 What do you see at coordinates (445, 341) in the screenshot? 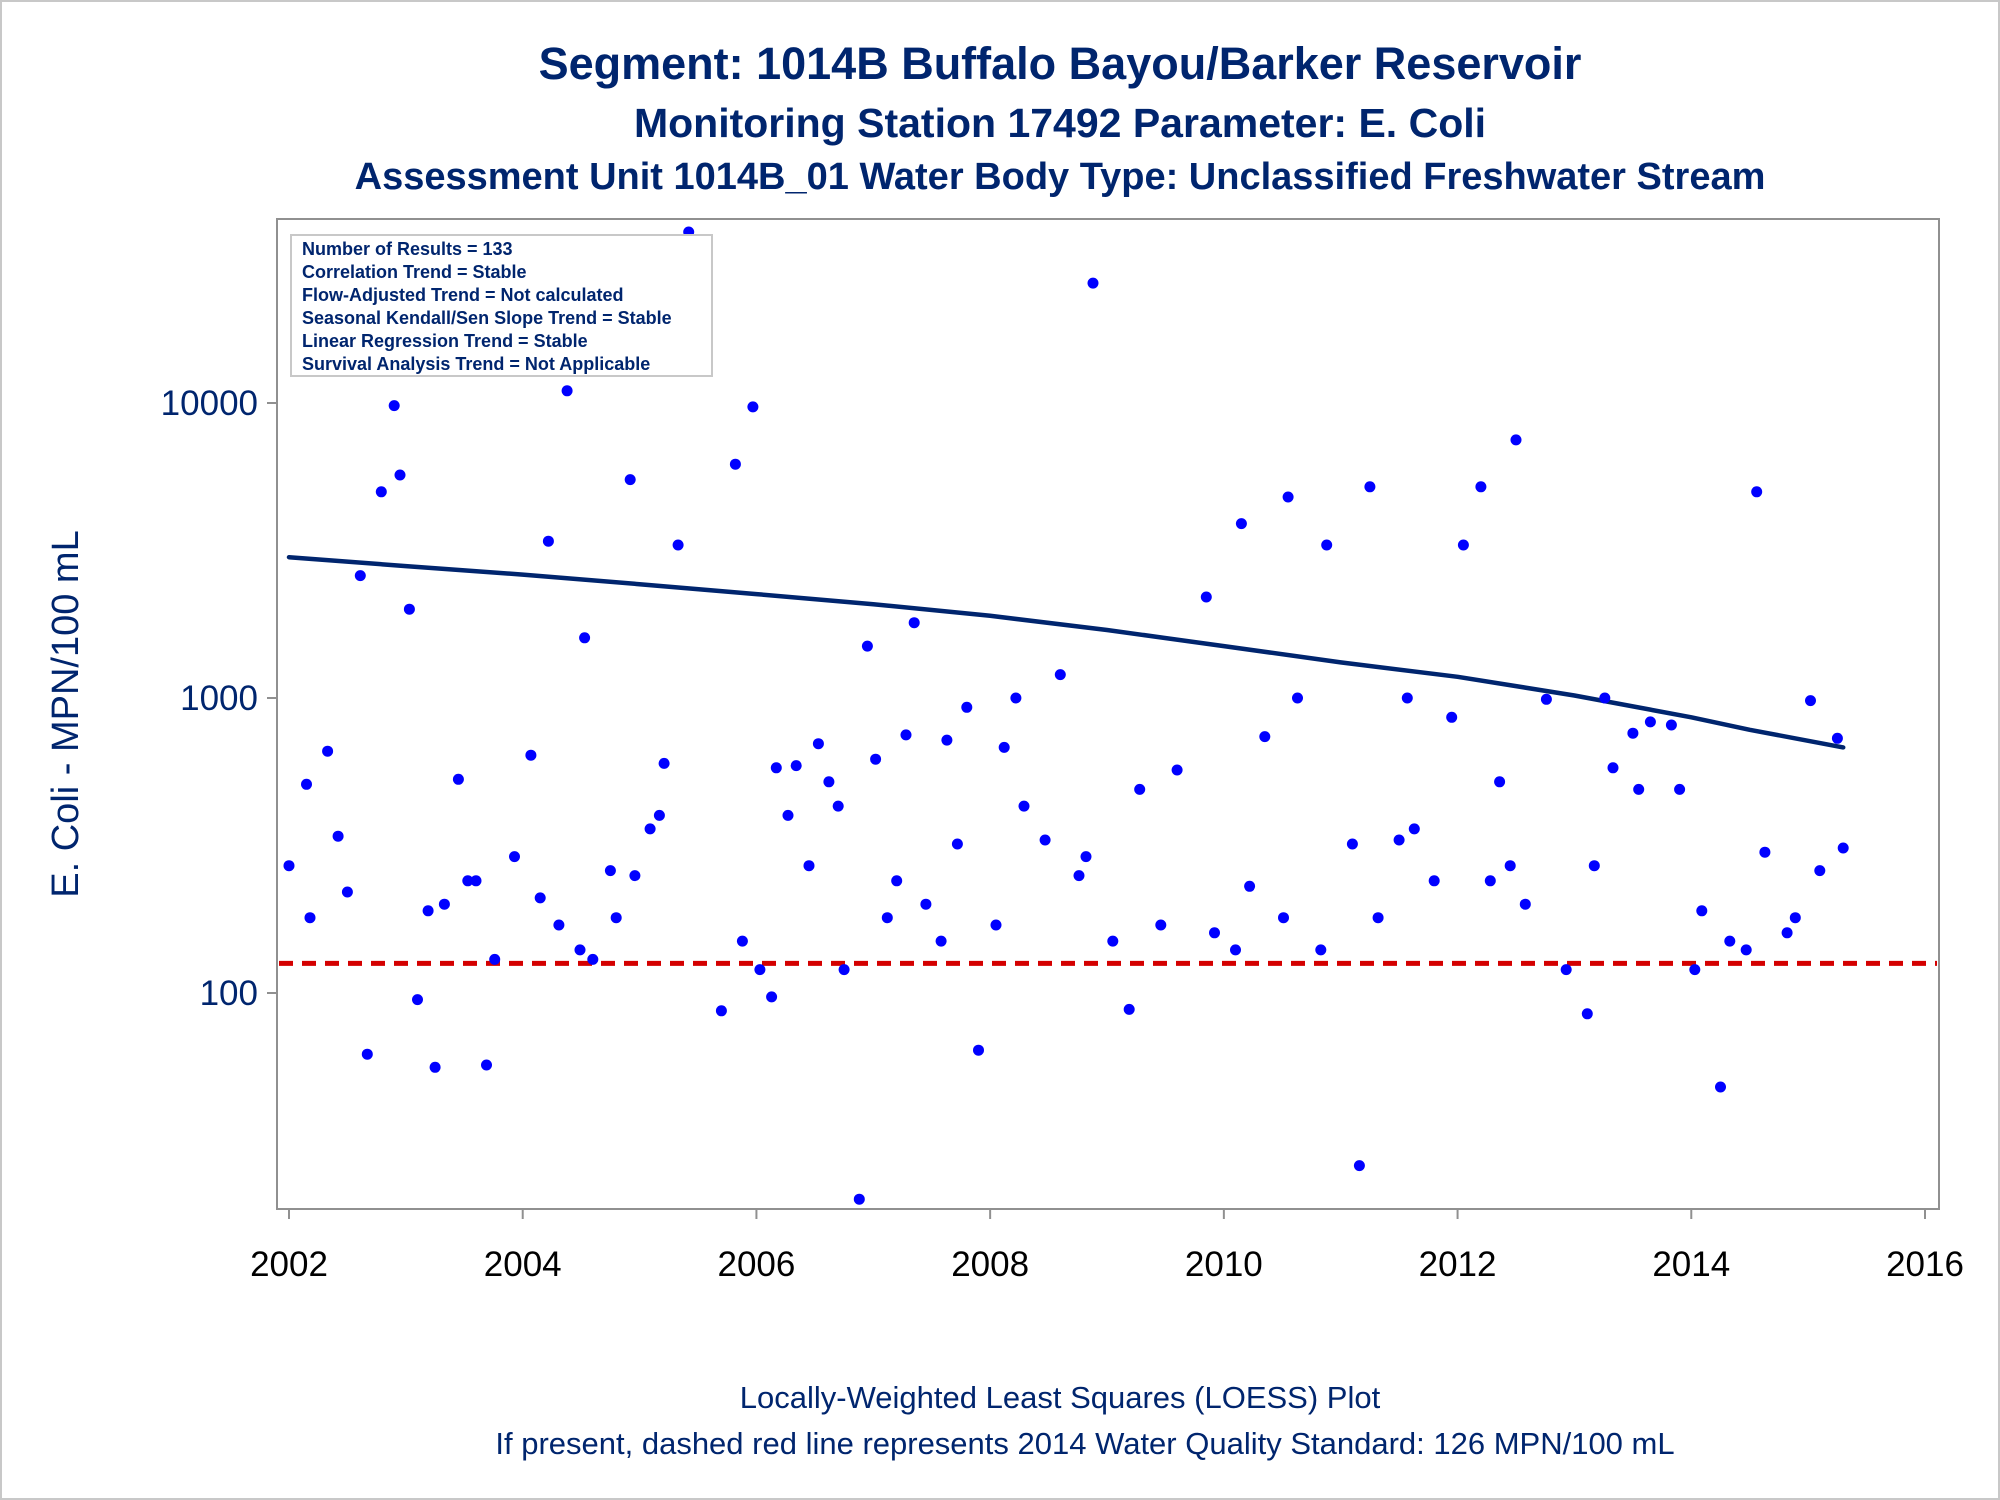
I see `stats-line: Linear Regression Trend = Stable` at bounding box center [445, 341].